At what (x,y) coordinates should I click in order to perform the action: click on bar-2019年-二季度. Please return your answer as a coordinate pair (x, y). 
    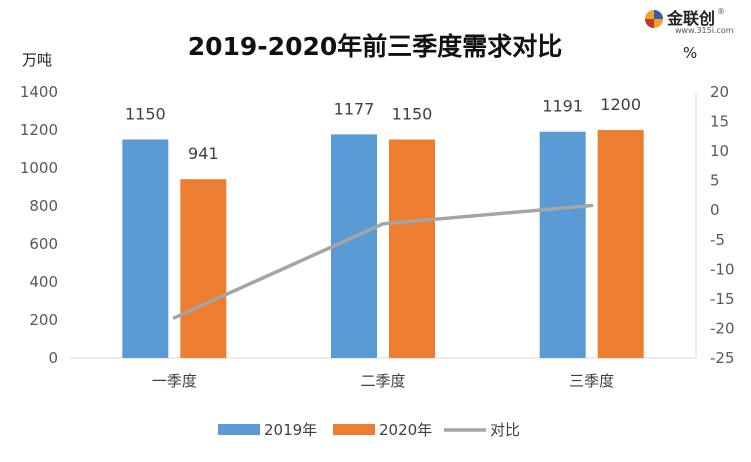
    Looking at the image, I should click on (354, 246).